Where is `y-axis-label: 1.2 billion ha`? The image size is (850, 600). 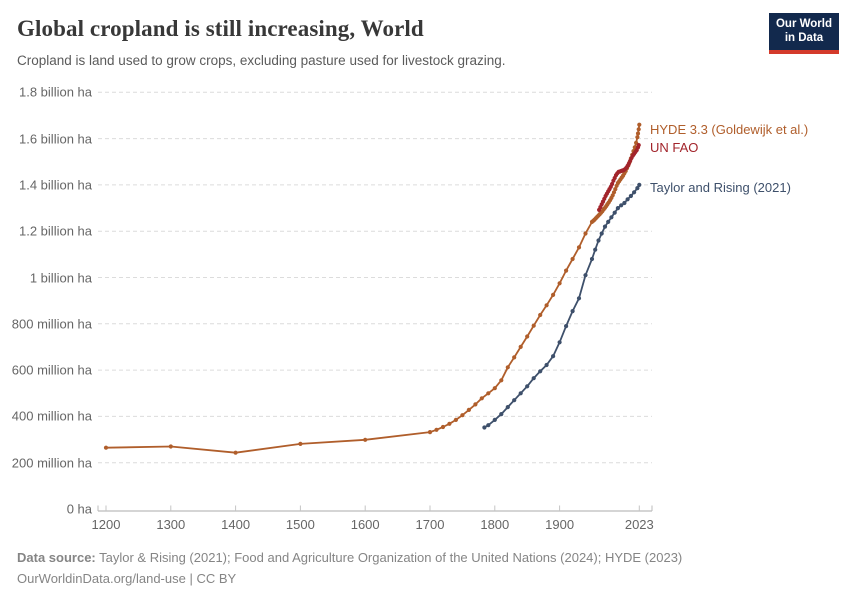 y-axis-label: 1.2 billion ha is located at coordinates (55, 231).